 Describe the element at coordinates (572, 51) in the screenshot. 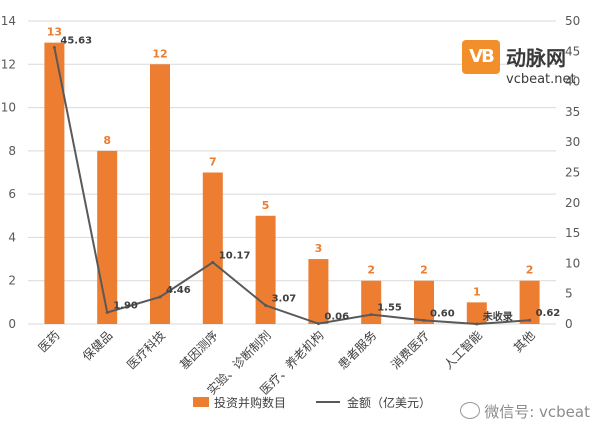

I see `right-tick-label: 45` at that location.